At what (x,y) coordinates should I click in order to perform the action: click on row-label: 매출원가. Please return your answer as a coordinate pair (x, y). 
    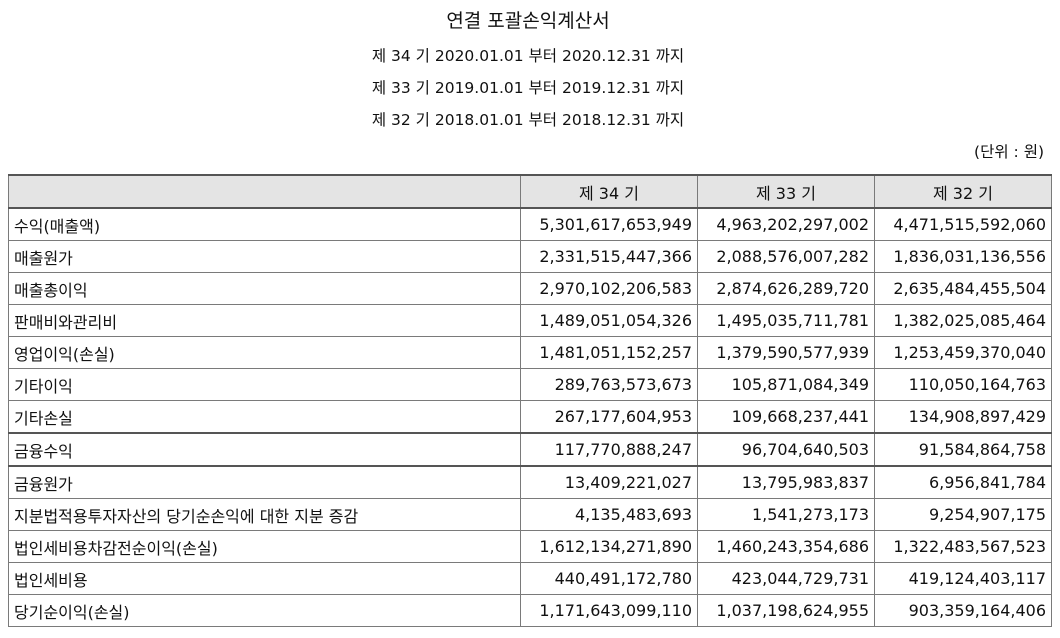
    Looking at the image, I should click on (264, 256).